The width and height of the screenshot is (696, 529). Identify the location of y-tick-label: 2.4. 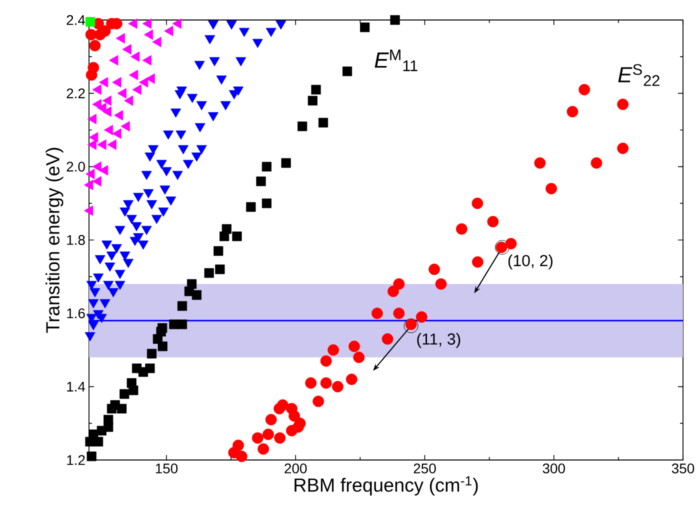
(76, 20).